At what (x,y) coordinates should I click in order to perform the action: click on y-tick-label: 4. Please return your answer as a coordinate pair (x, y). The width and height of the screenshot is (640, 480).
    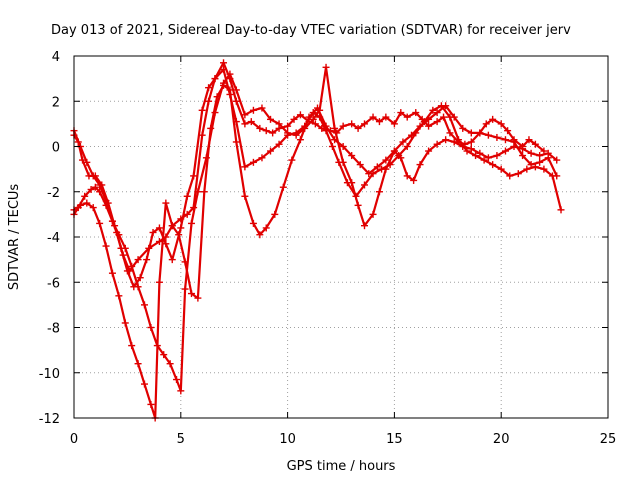
    Looking at the image, I should click on (56, 57).